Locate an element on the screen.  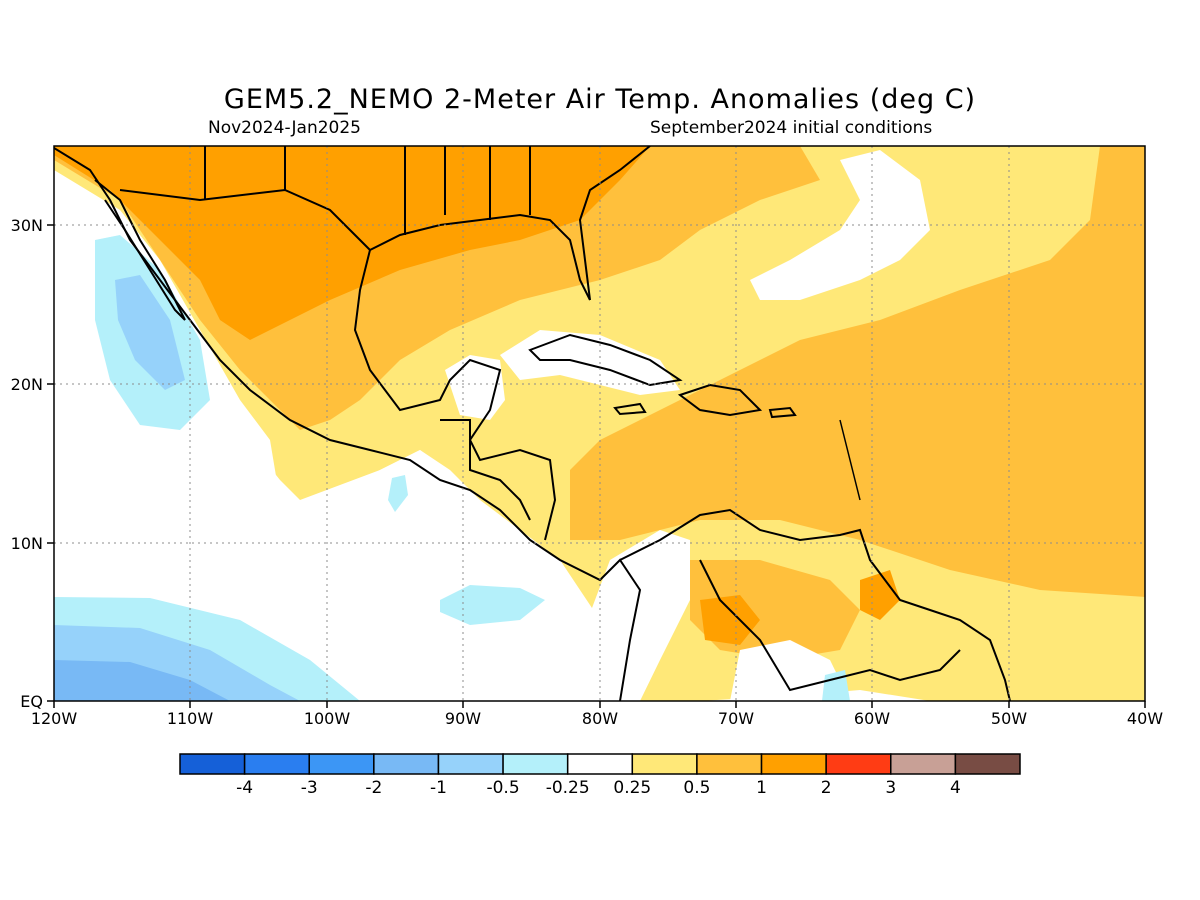
lat-label: 30N is located at coordinates (27, 225).